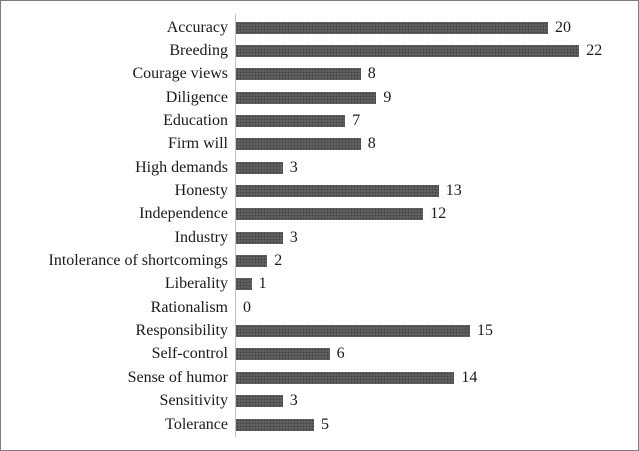  Describe the element at coordinates (356, 121) in the screenshot. I see `value-label: 7` at that location.